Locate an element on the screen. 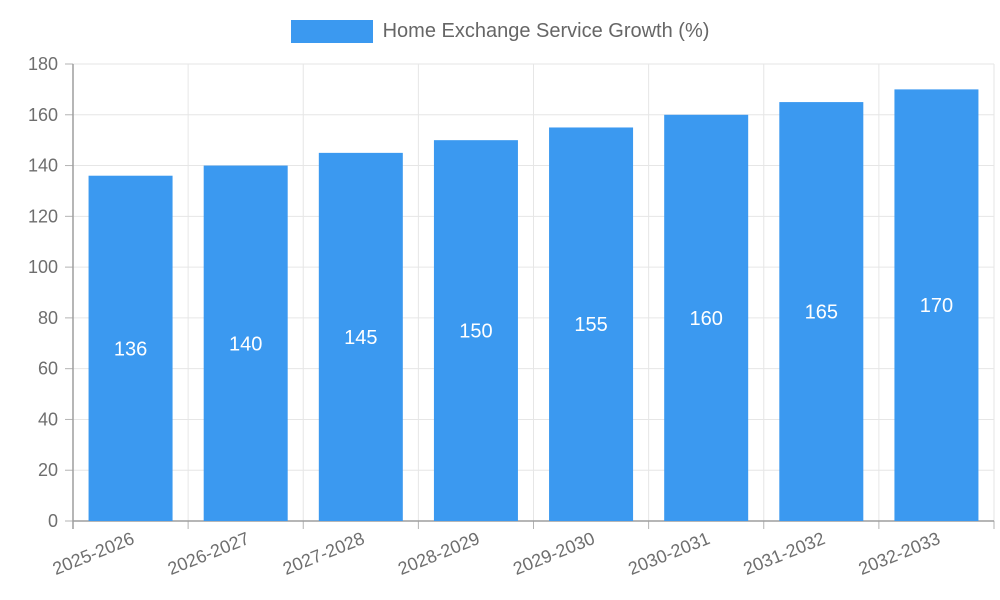  y-tick-label: 120 is located at coordinates (43, 216).